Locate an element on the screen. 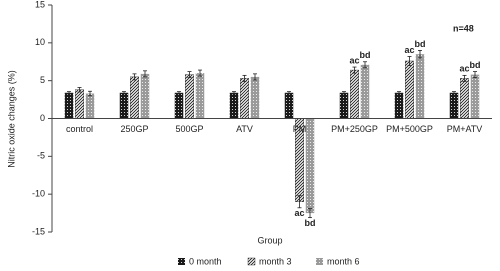 The image size is (500, 271). y-tick-label: 0 is located at coordinates (42, 118).